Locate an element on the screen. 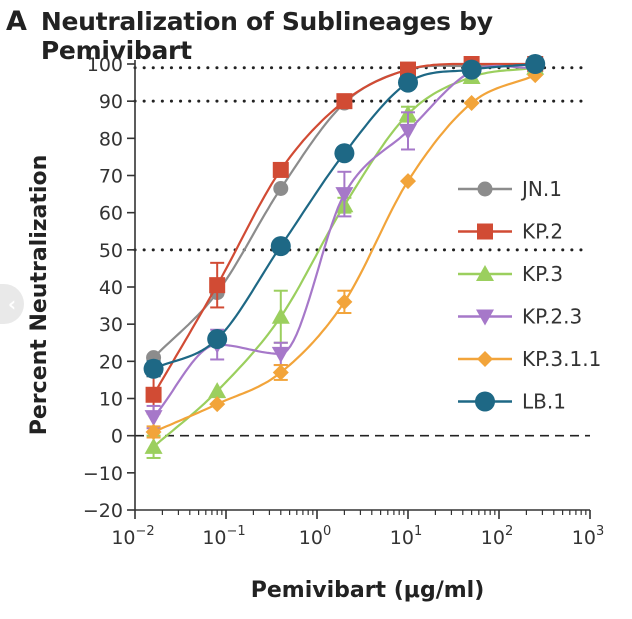  legend-label-kp-2-3: KP.2.3 is located at coordinates (552, 317).